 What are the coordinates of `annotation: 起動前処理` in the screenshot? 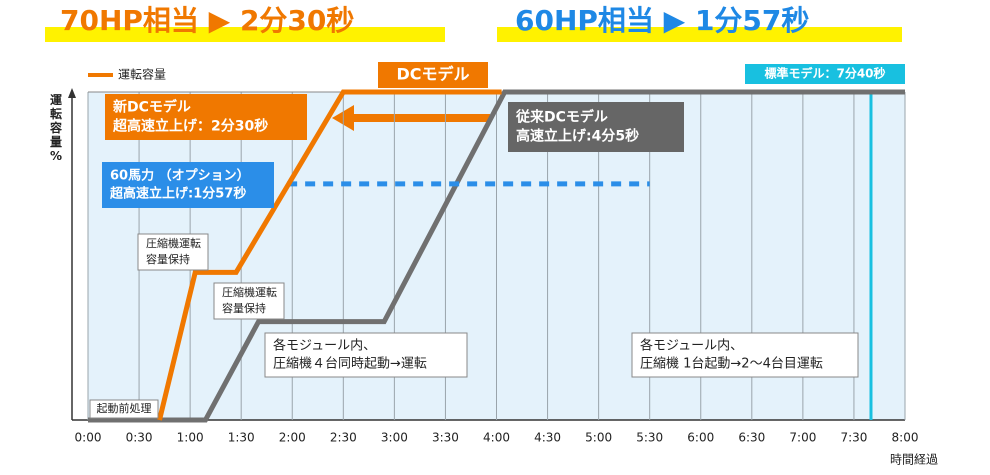 It's located at (124, 409).